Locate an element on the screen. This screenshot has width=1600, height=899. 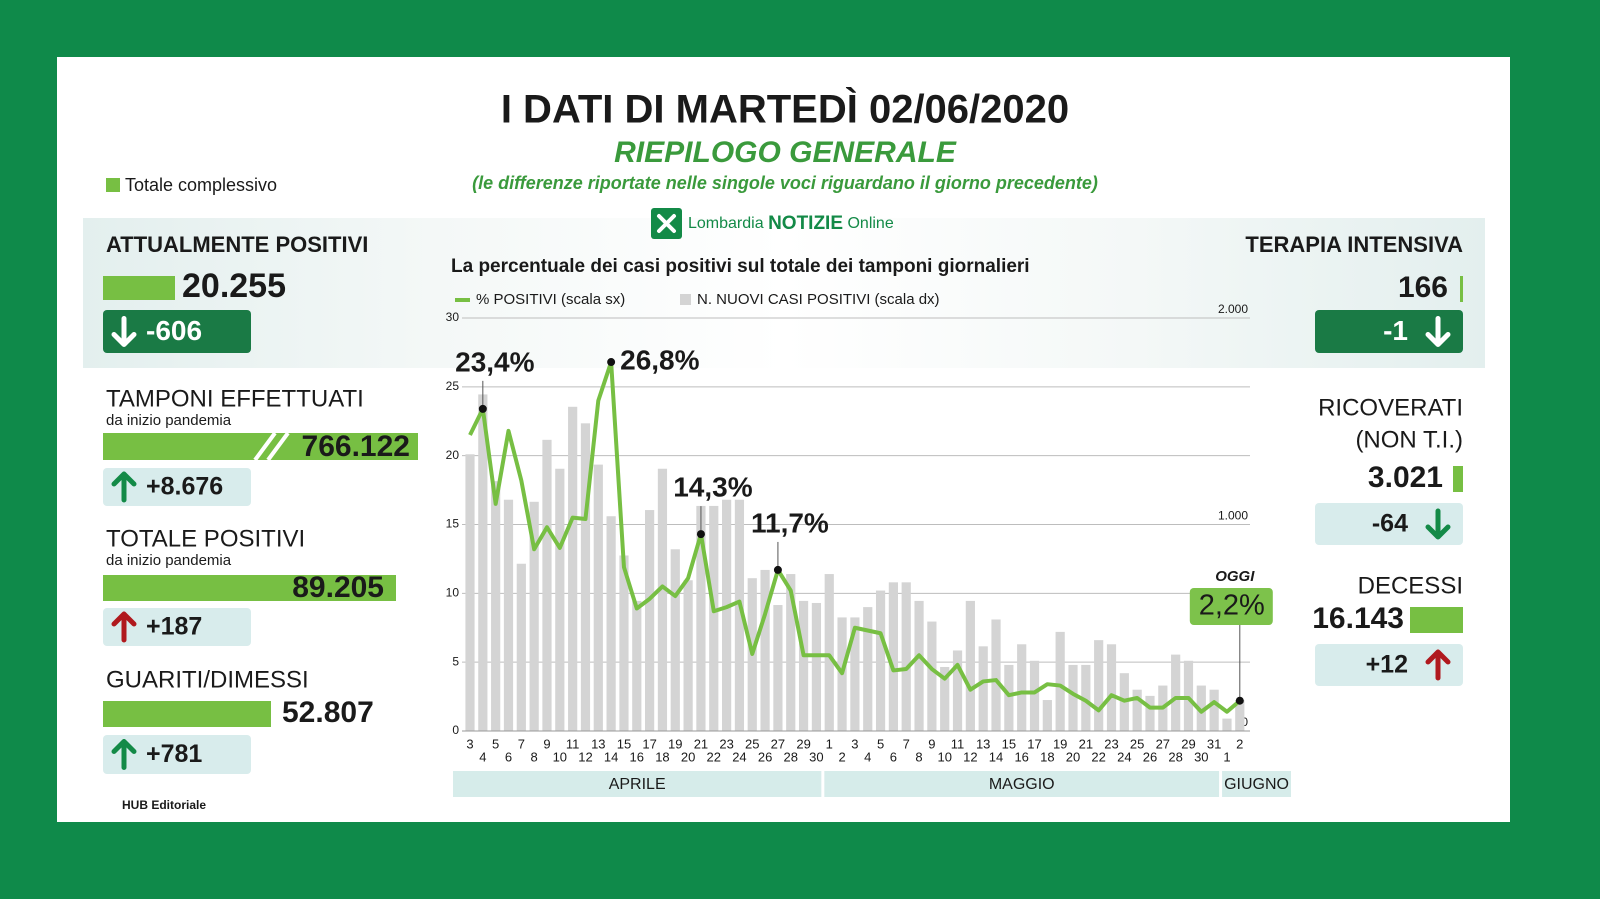
stat-delta: +187 is located at coordinates (174, 627).